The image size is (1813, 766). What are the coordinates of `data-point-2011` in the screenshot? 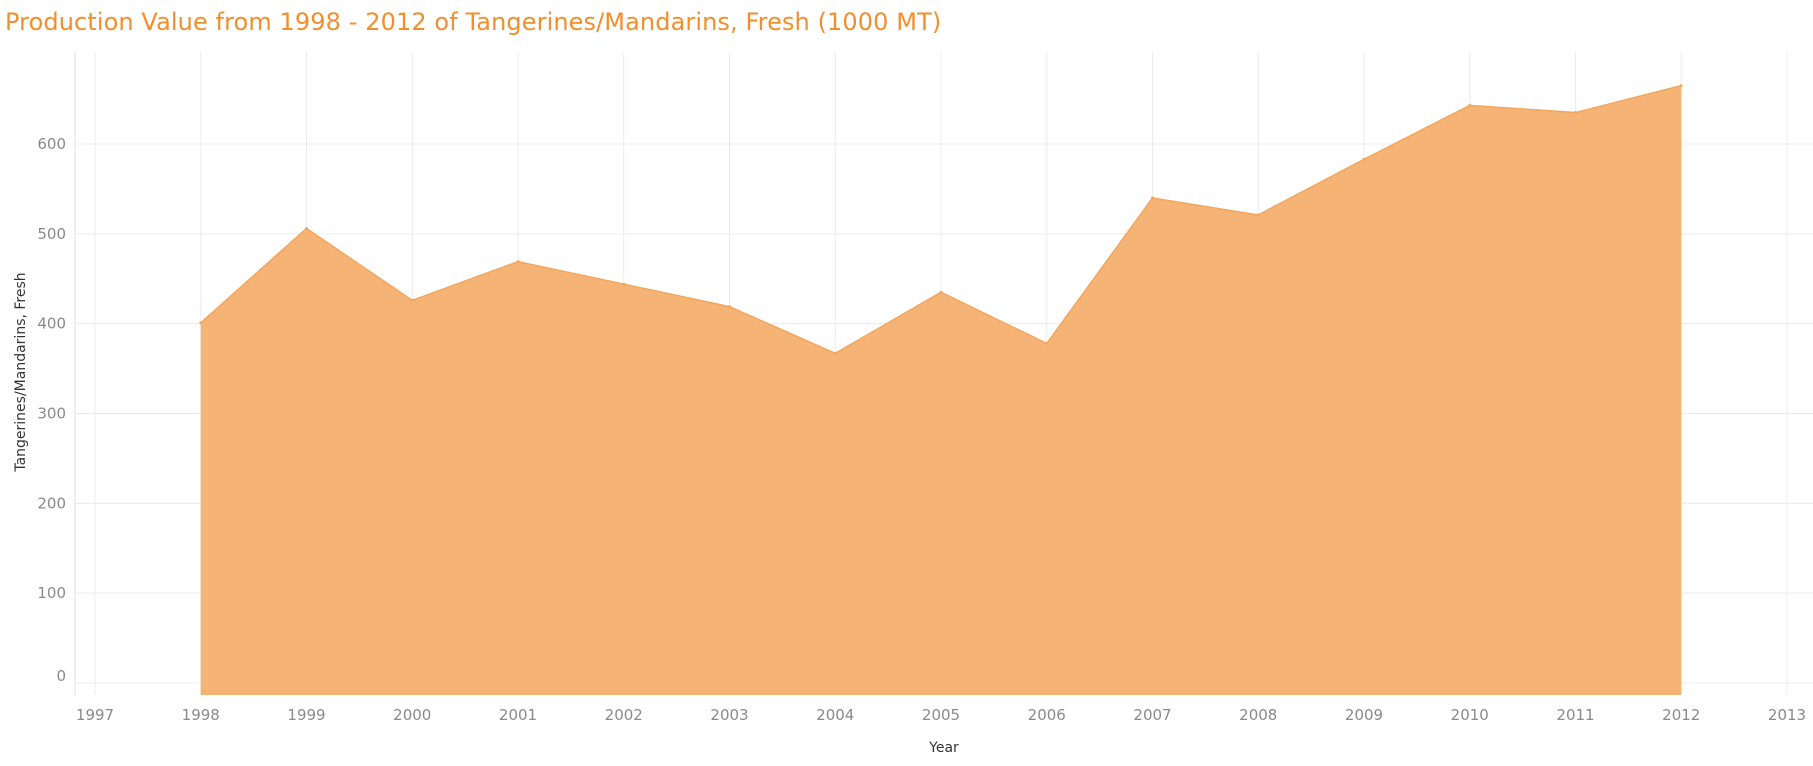 It's located at (1575, 113).